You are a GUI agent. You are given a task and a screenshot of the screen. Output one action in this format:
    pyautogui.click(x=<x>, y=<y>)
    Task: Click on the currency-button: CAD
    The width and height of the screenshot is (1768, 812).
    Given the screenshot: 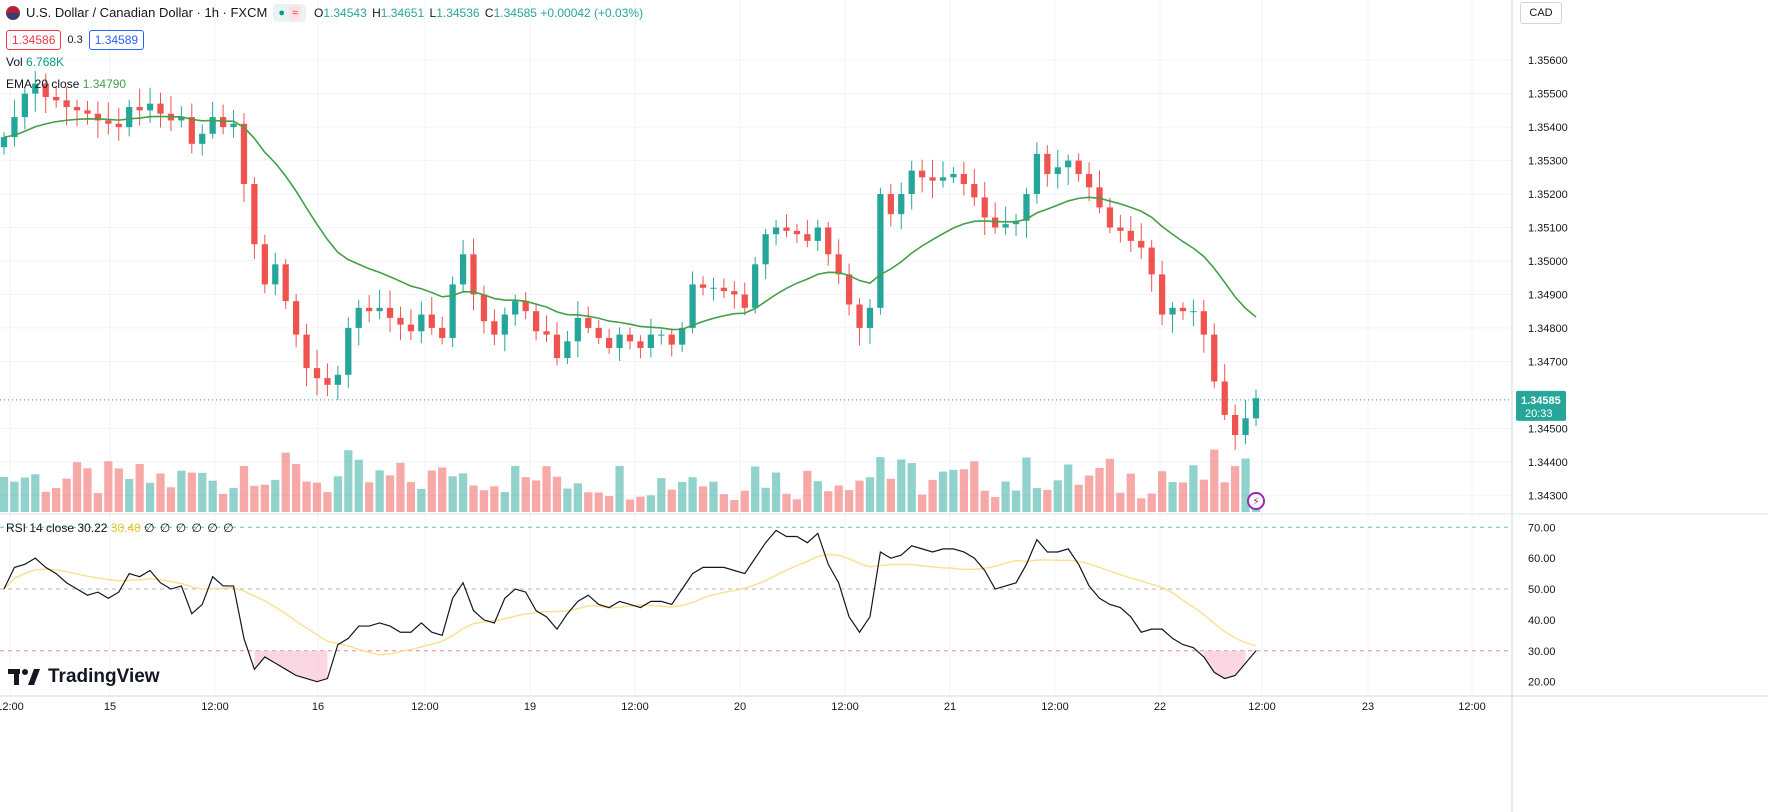 What is the action you would take?
    pyautogui.click(x=1541, y=13)
    